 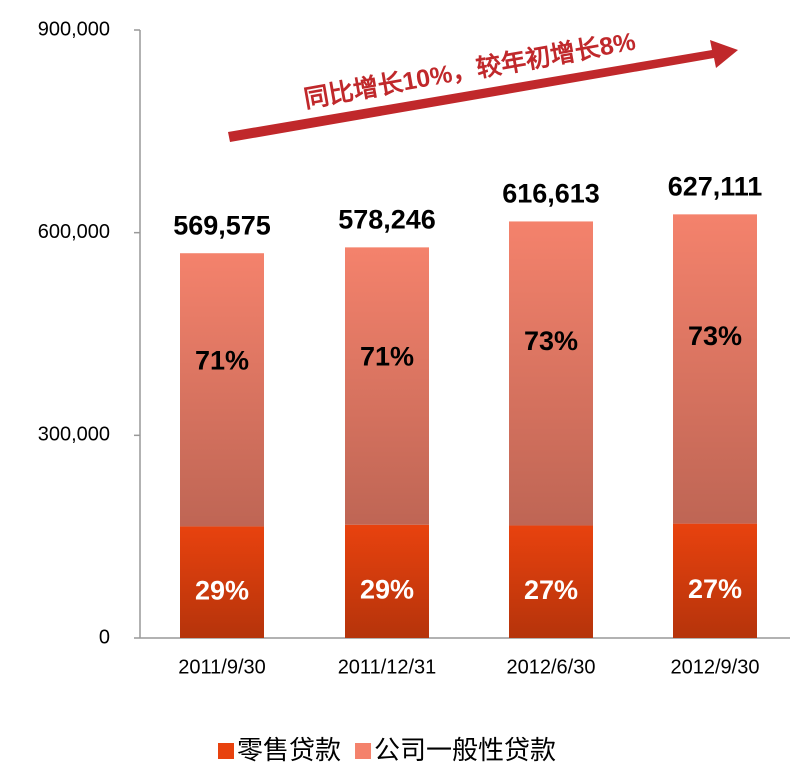 I want to click on x-tick-label: 2012/6/30, so click(x=551, y=667).